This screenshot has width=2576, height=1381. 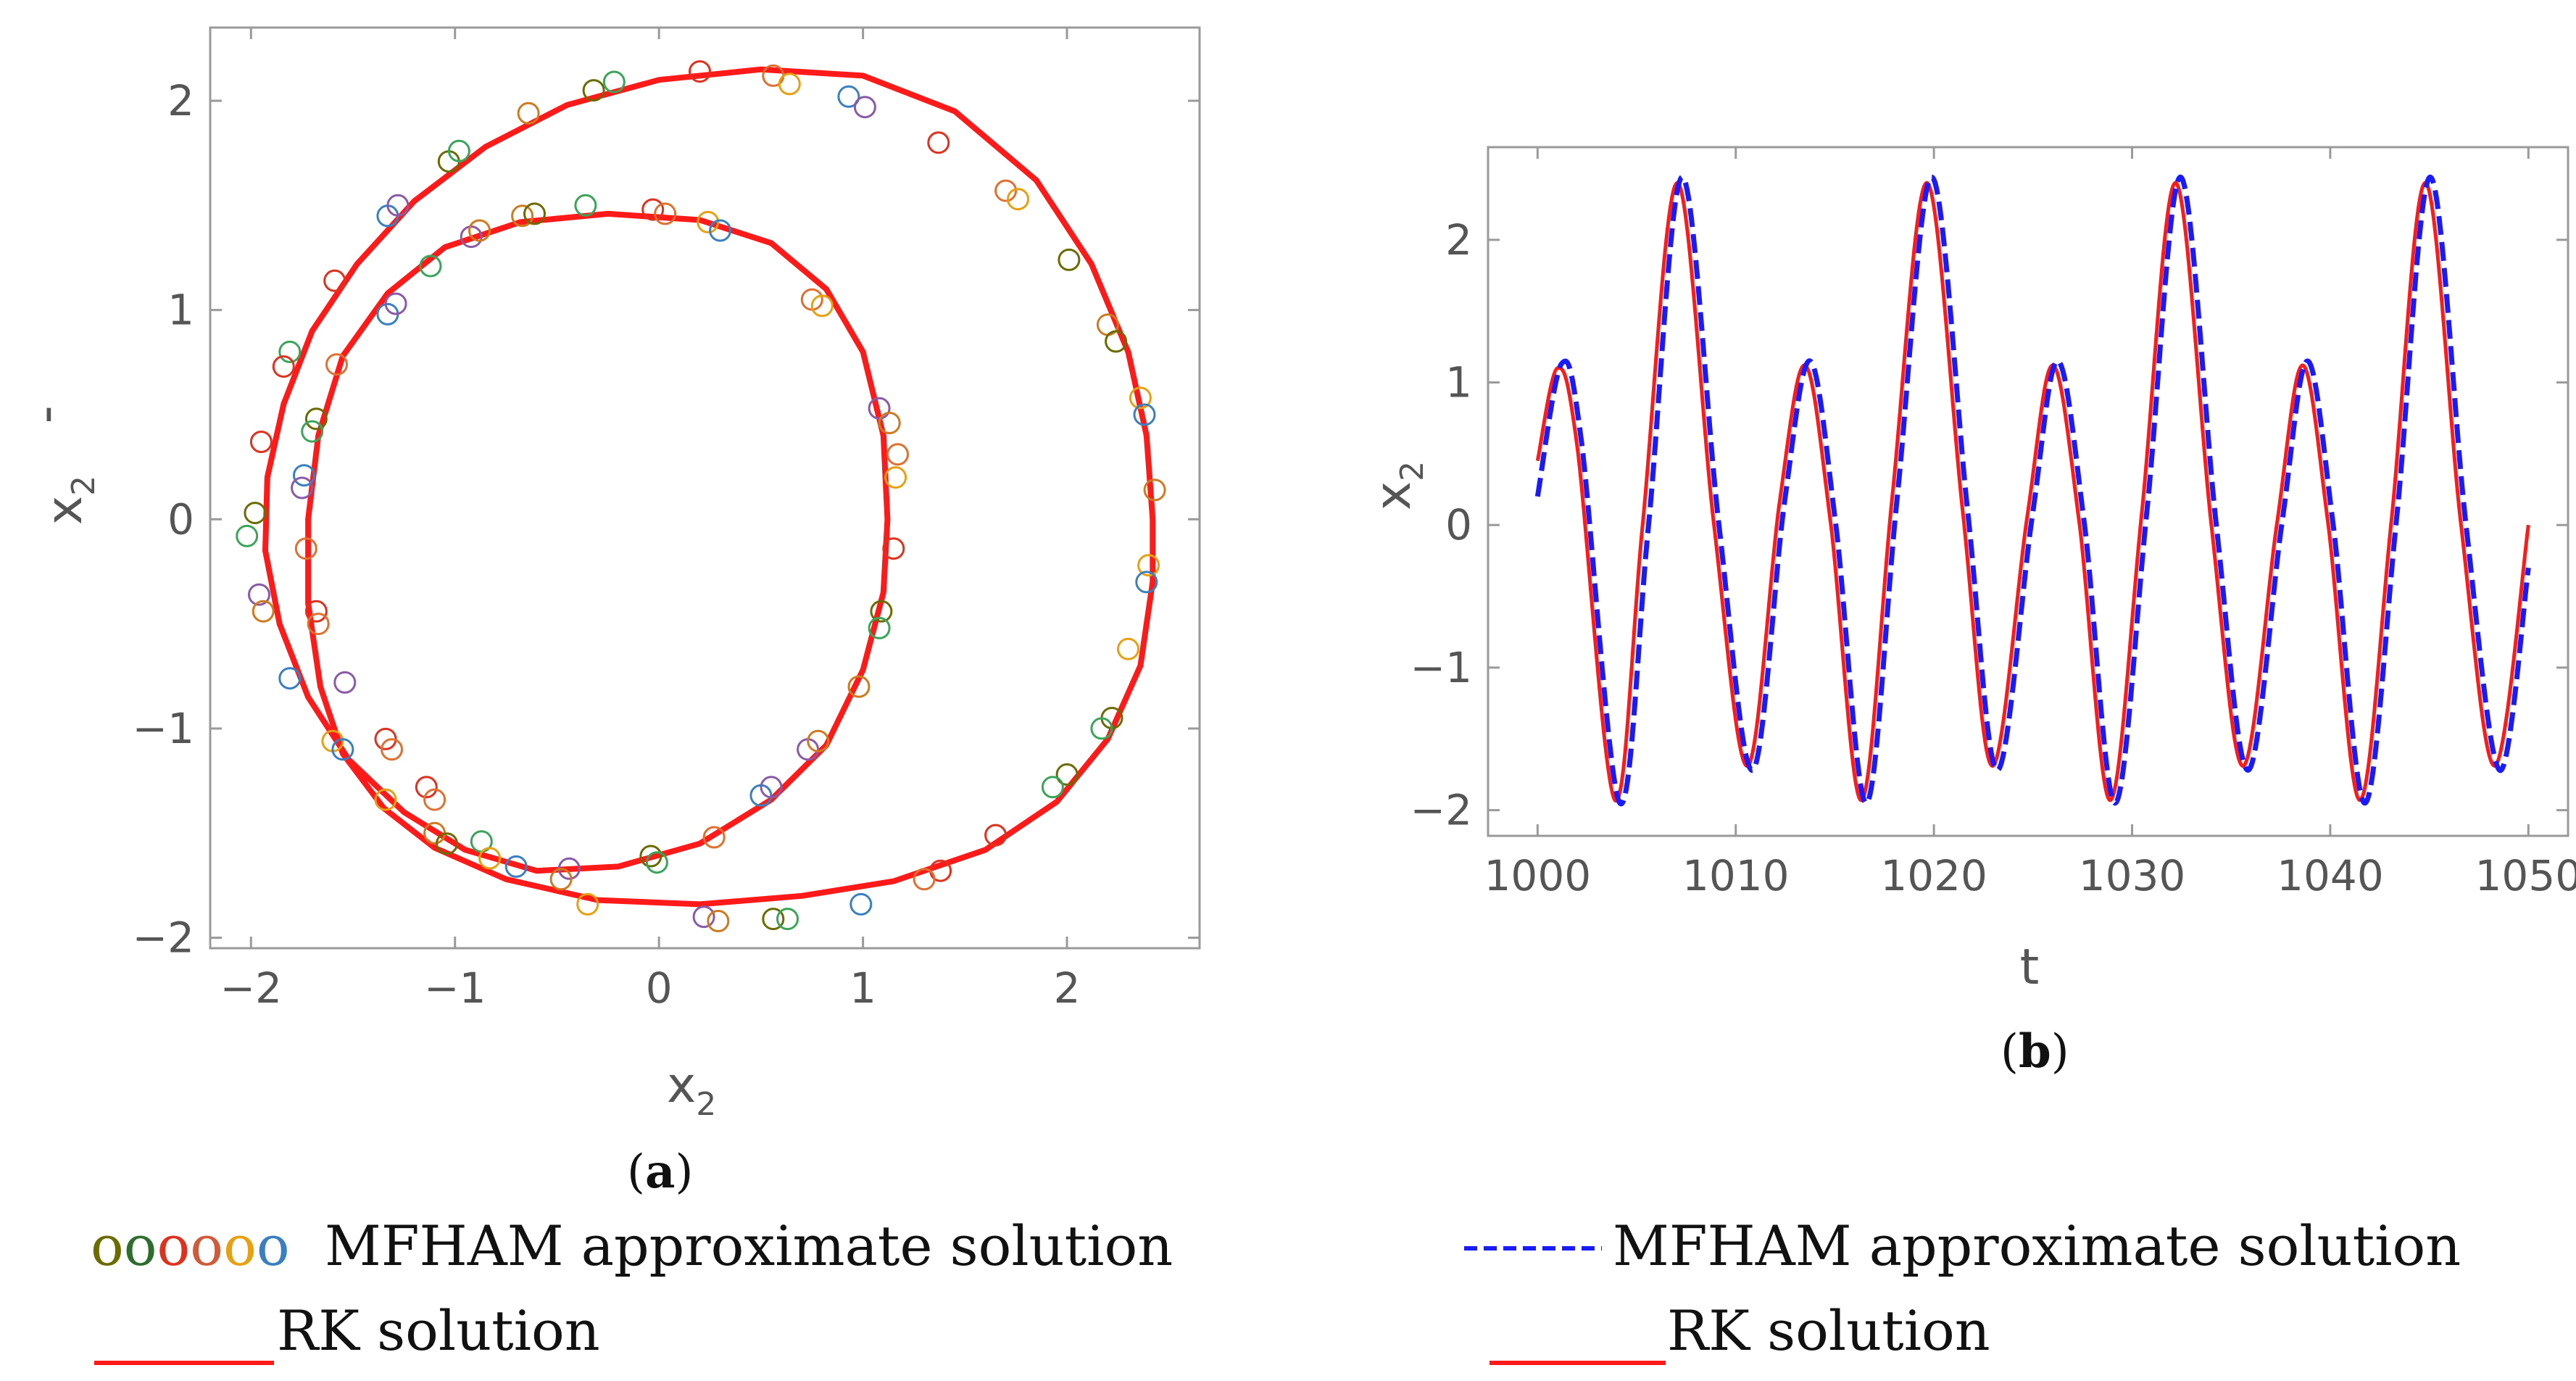 I want to click on panel-b-caption-close: ), so click(x=2060, y=1052).